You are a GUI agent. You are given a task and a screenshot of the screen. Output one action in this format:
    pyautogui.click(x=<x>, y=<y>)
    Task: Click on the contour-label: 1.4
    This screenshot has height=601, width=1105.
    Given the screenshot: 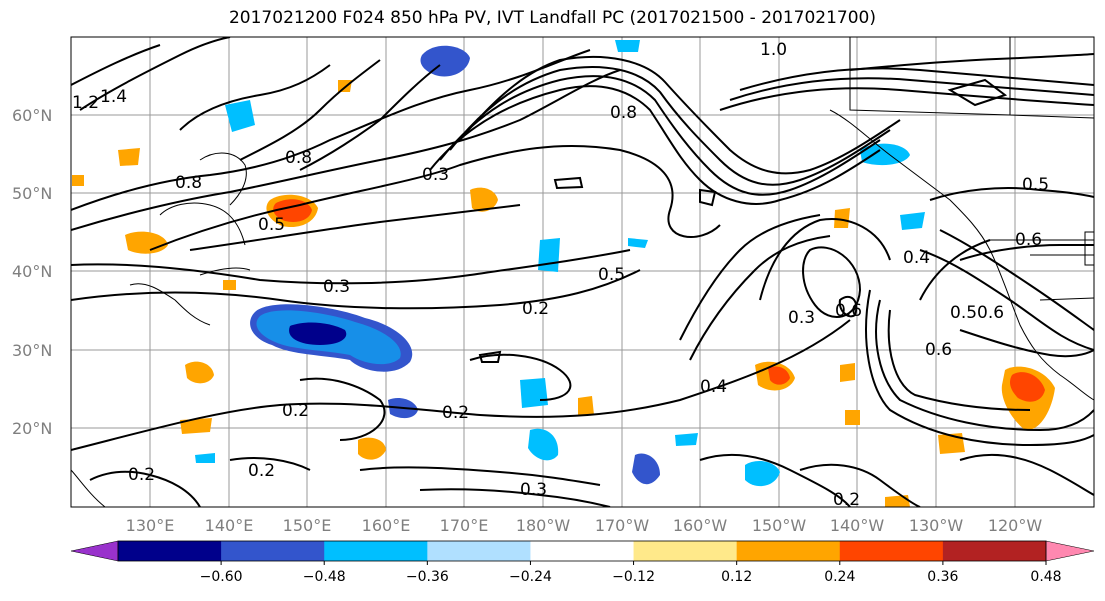 What is the action you would take?
    pyautogui.click(x=113, y=97)
    